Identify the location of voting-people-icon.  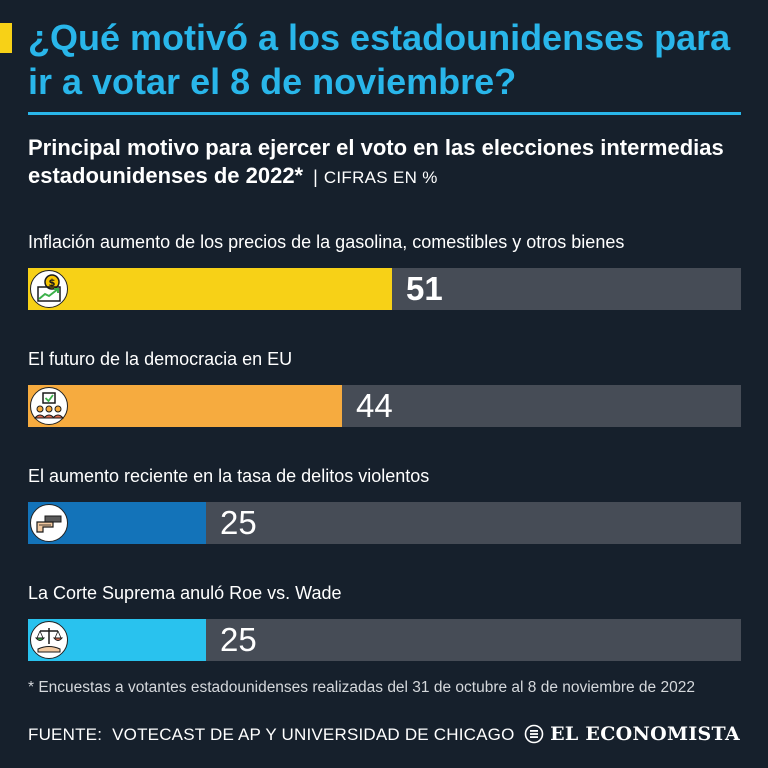
(49, 406).